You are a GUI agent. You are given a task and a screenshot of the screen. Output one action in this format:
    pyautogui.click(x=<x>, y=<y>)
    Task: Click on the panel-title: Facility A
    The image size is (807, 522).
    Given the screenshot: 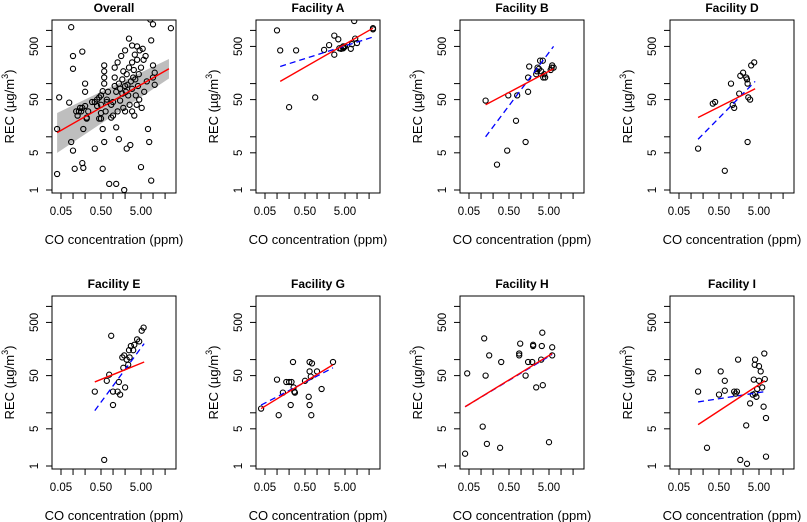 What is the action you would take?
    pyautogui.click(x=318, y=8)
    